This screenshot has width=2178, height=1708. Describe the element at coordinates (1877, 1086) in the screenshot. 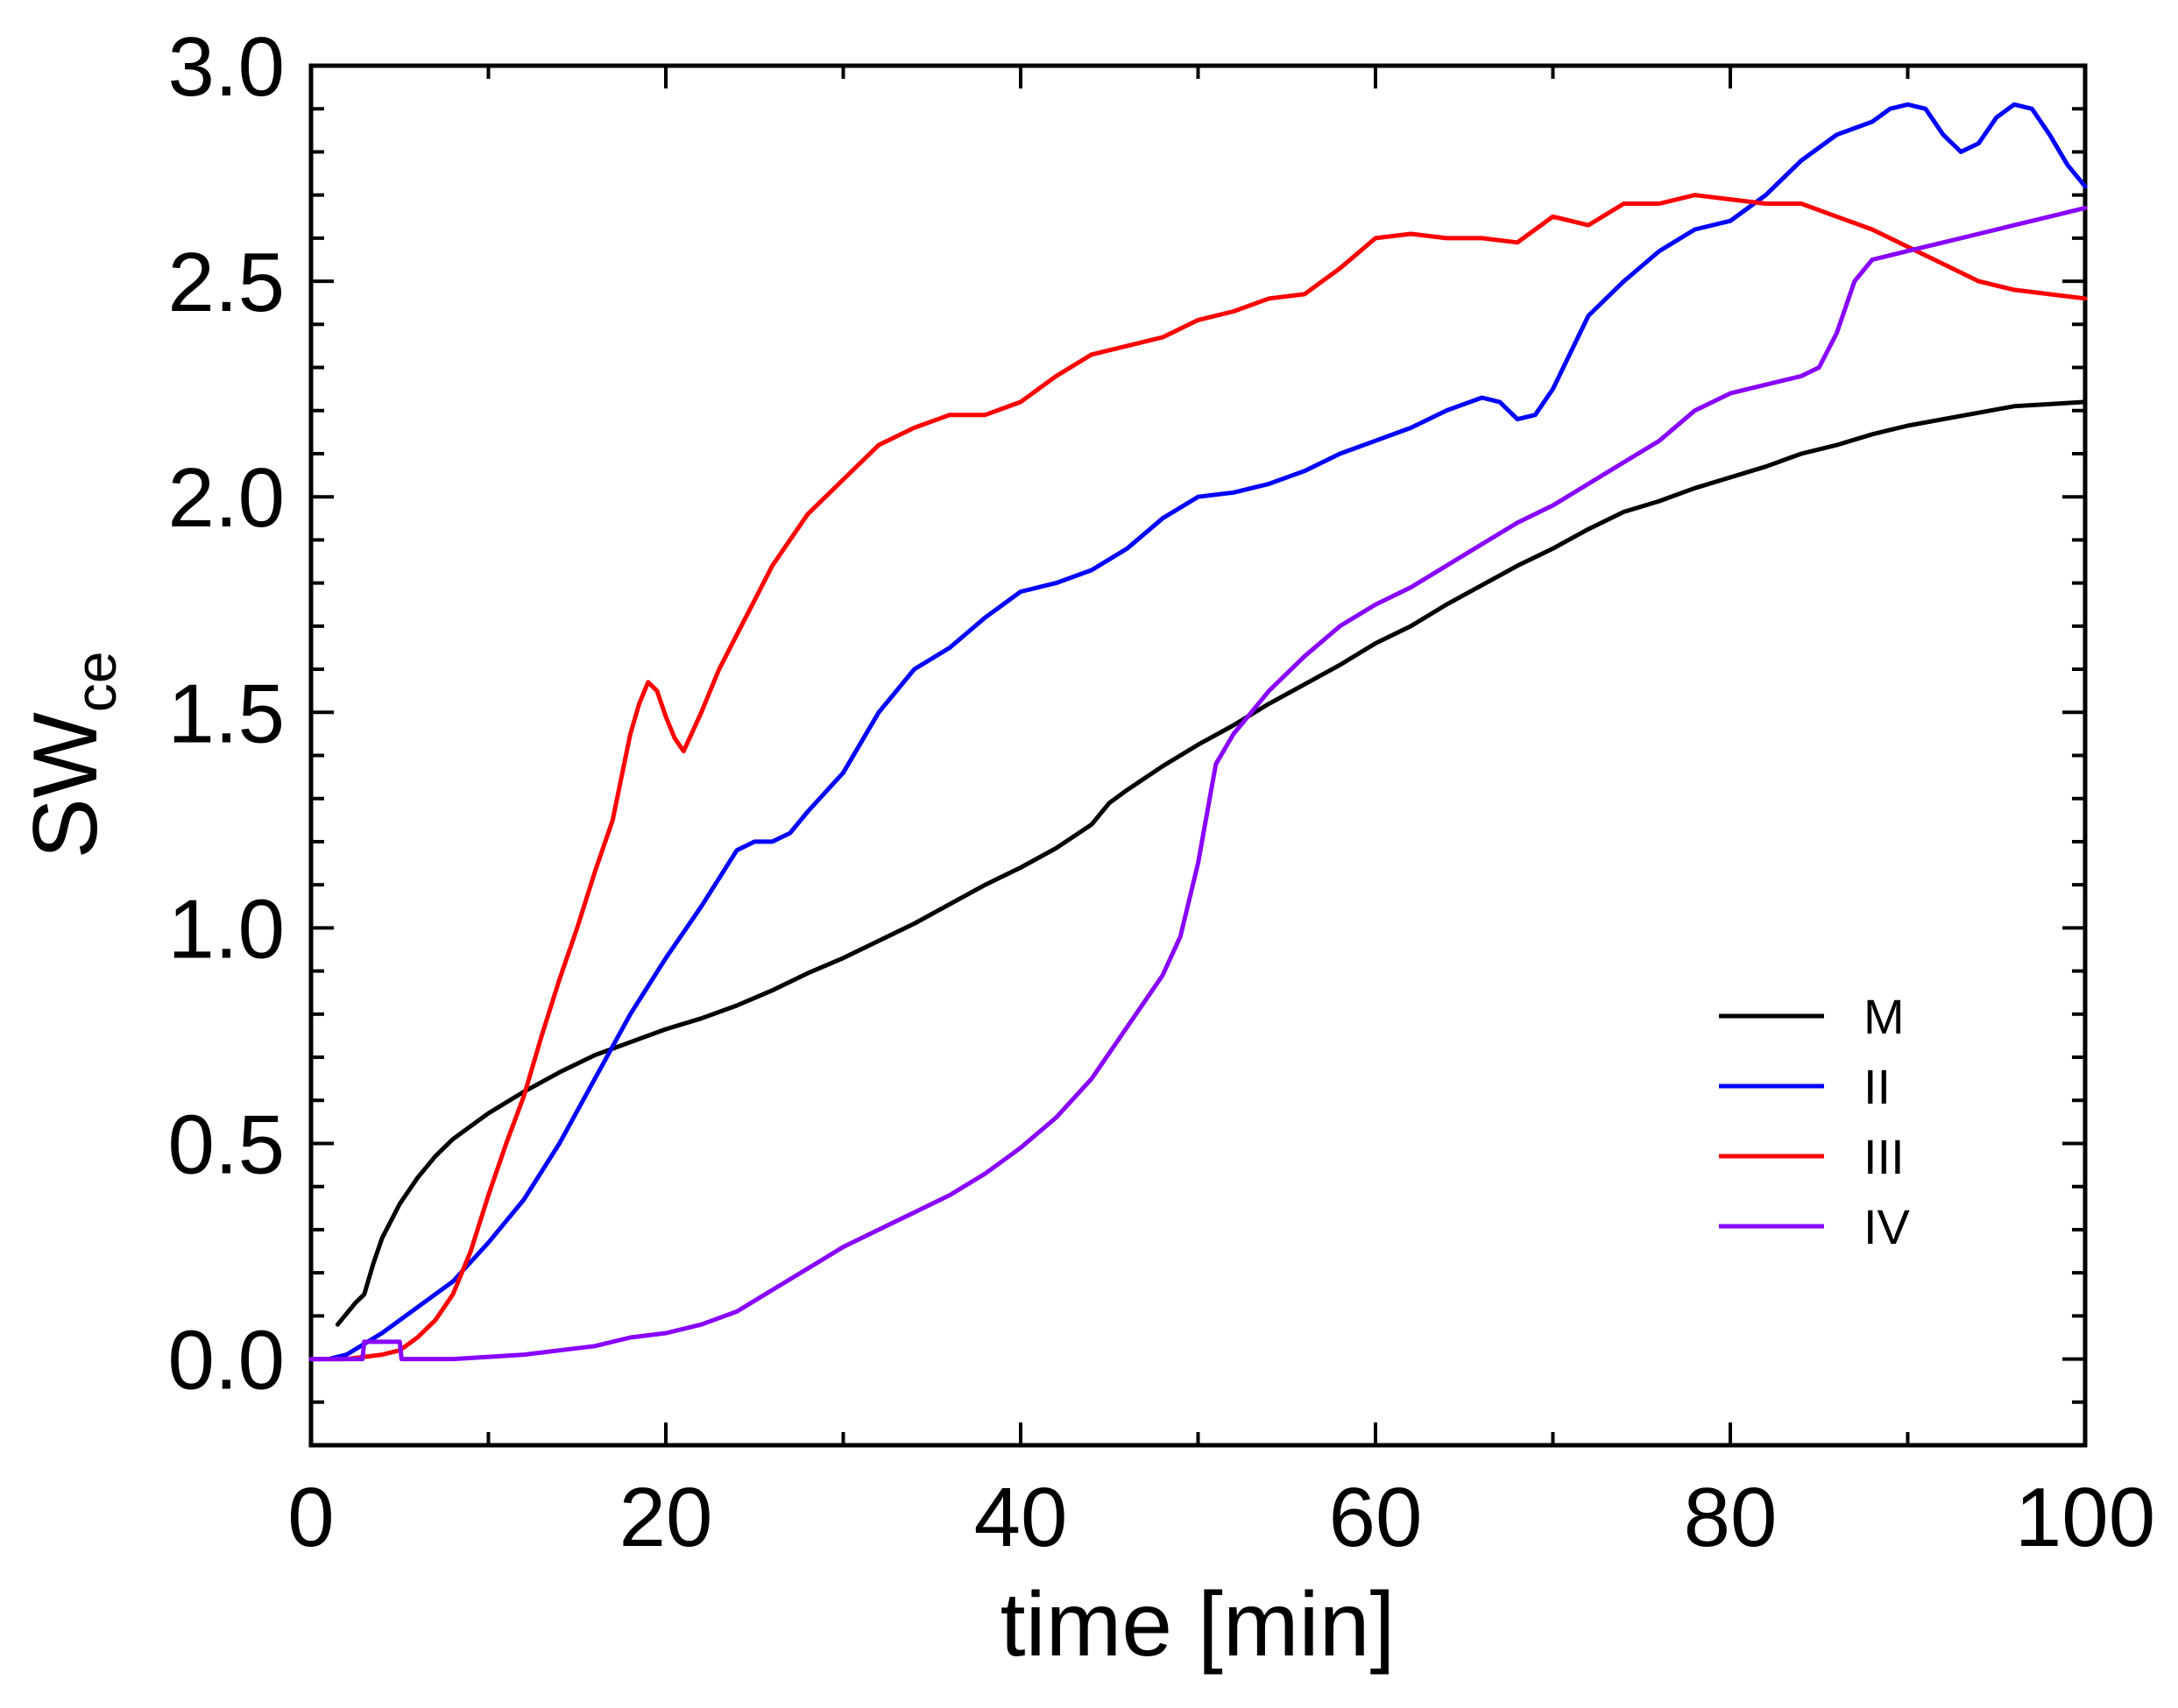

I see `legend-label-II: II` at that location.